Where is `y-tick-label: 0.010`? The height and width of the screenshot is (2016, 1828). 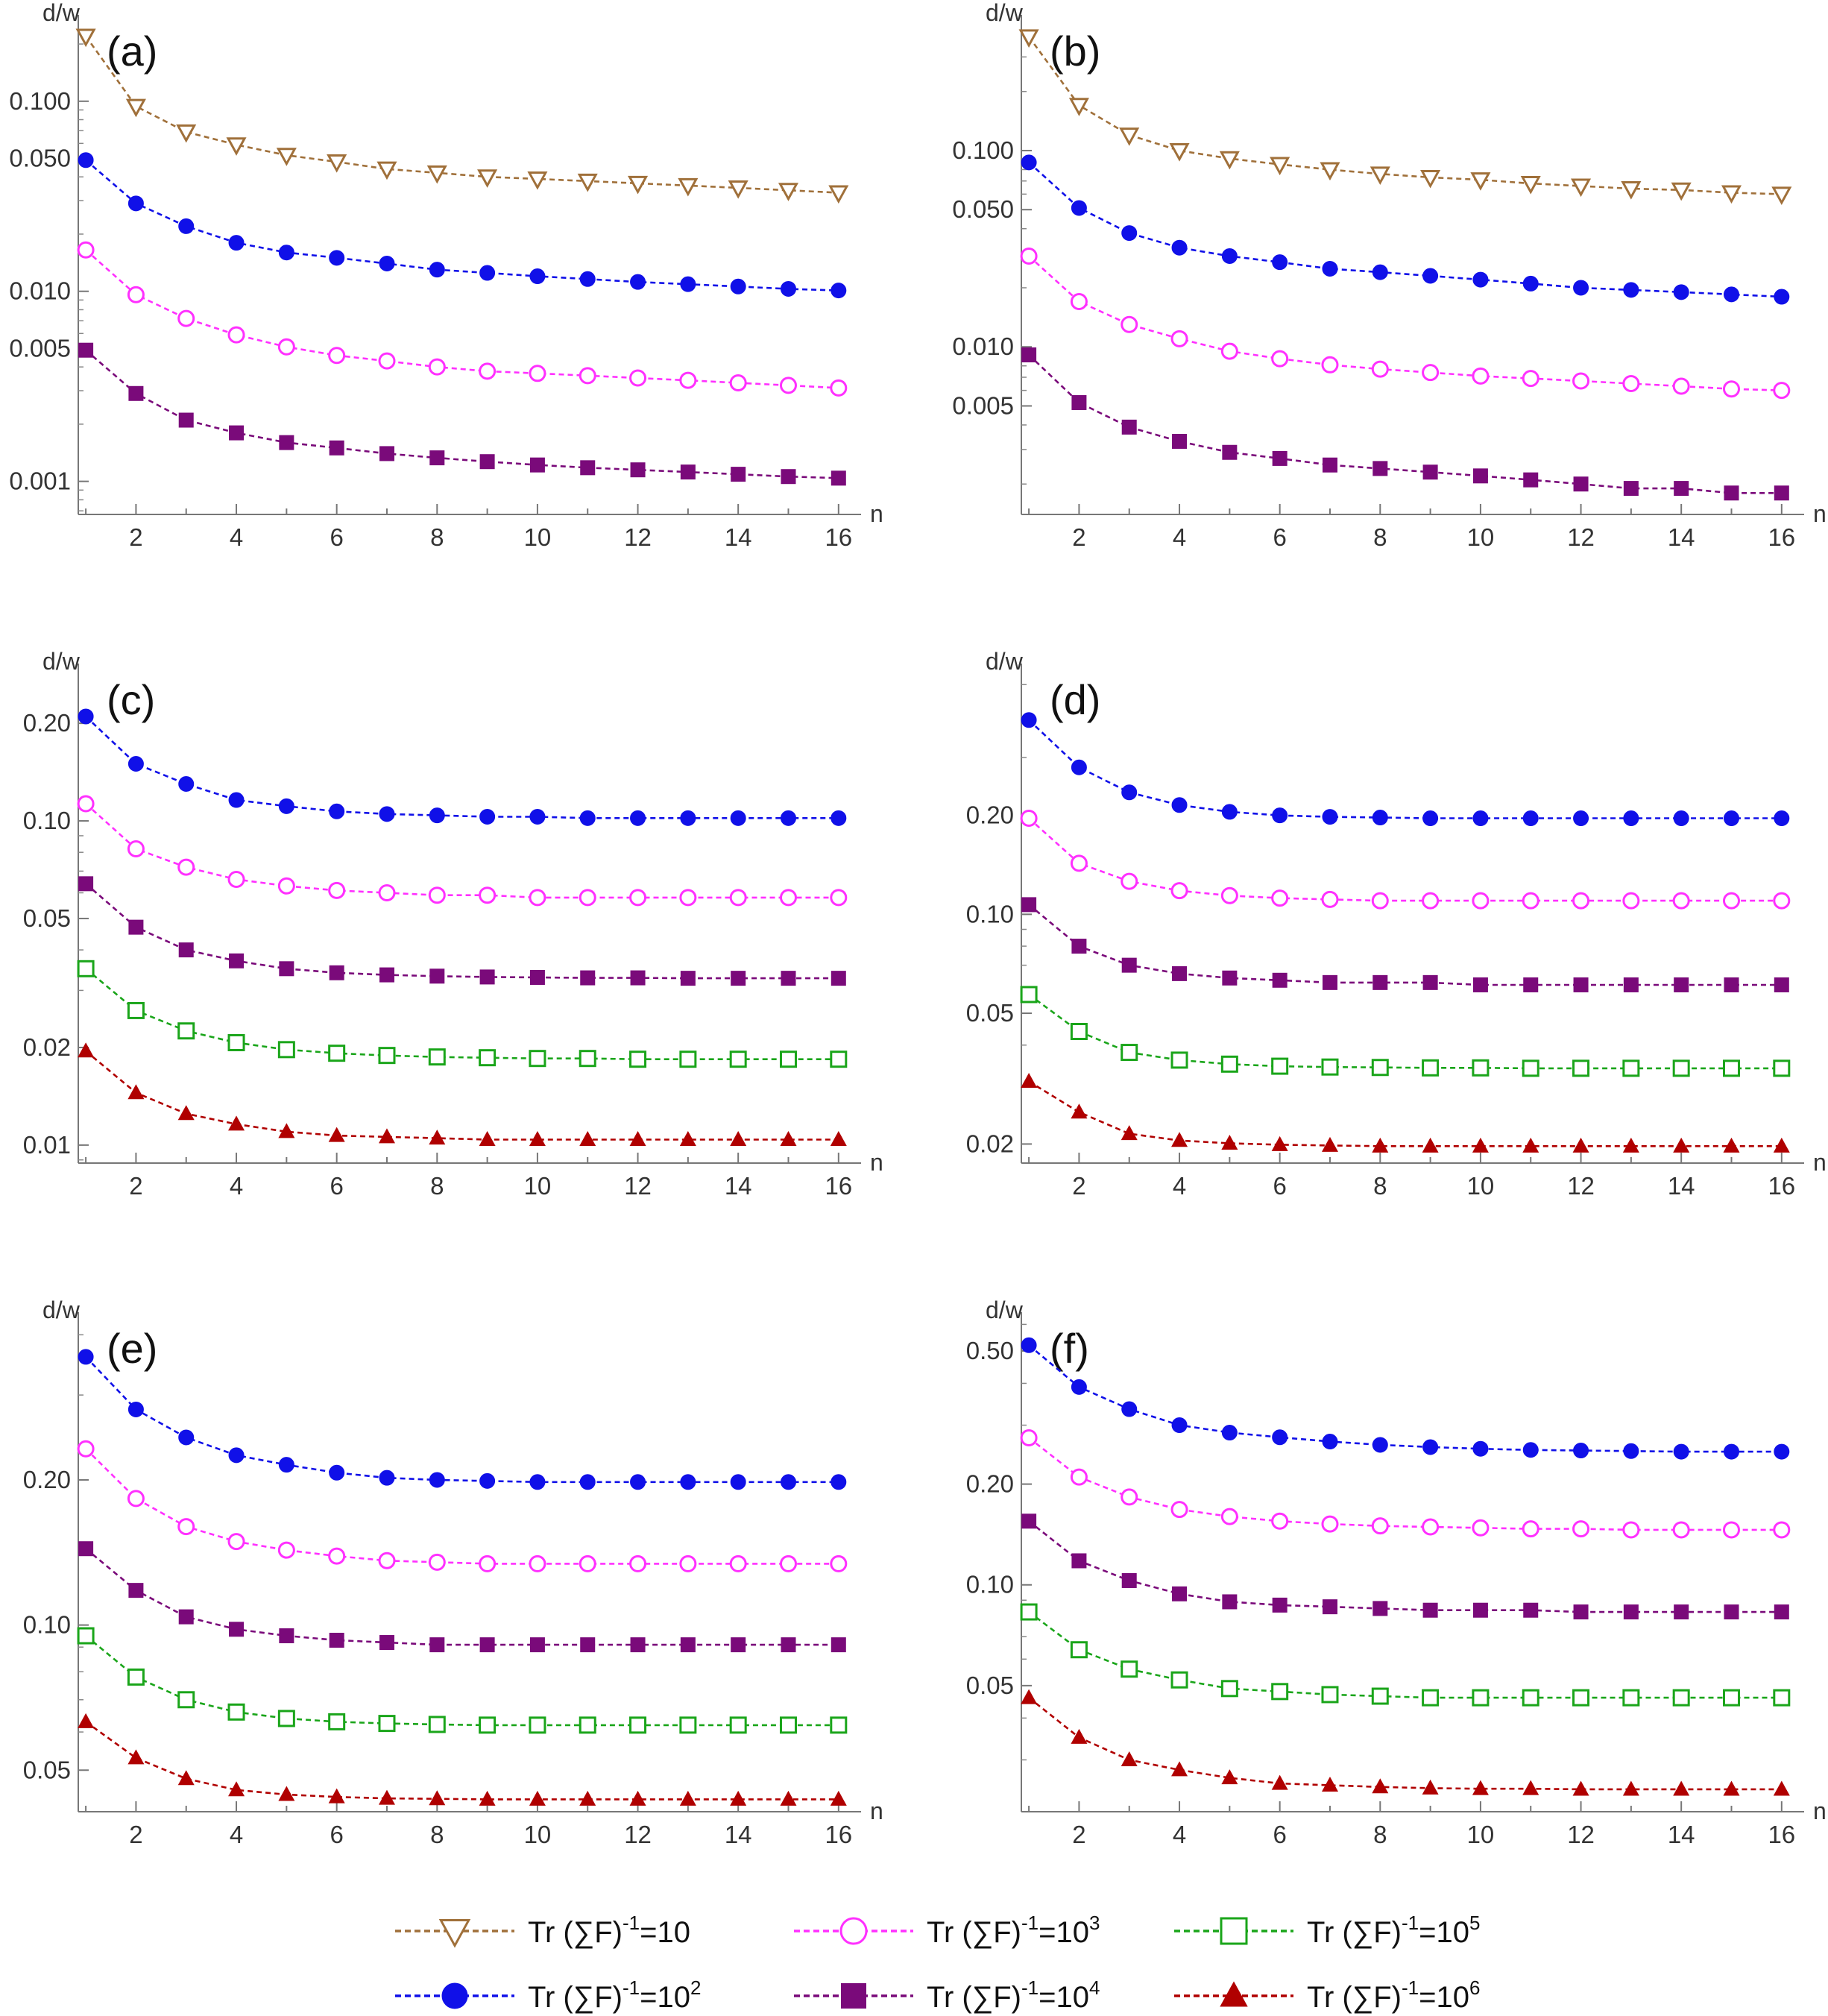
y-tick-label: 0.010 is located at coordinates (983, 346).